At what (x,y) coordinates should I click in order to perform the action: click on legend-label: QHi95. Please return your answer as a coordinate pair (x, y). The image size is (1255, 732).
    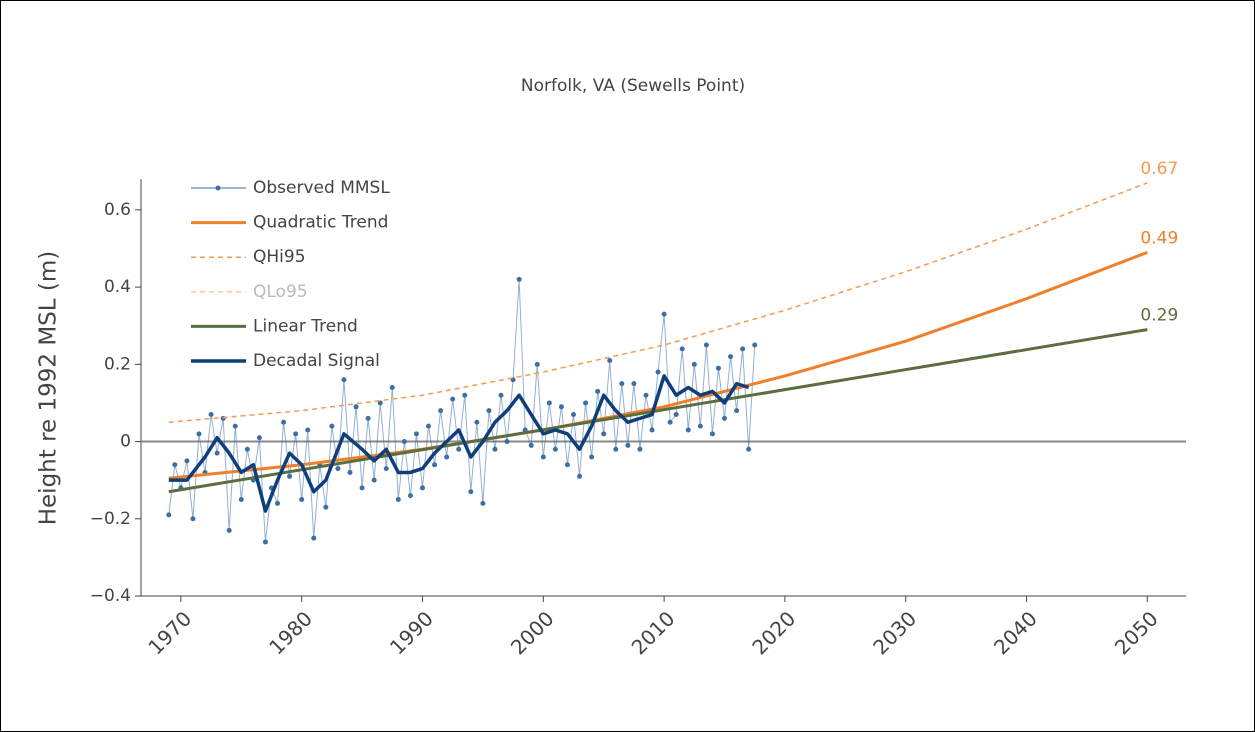
    Looking at the image, I should click on (279, 257).